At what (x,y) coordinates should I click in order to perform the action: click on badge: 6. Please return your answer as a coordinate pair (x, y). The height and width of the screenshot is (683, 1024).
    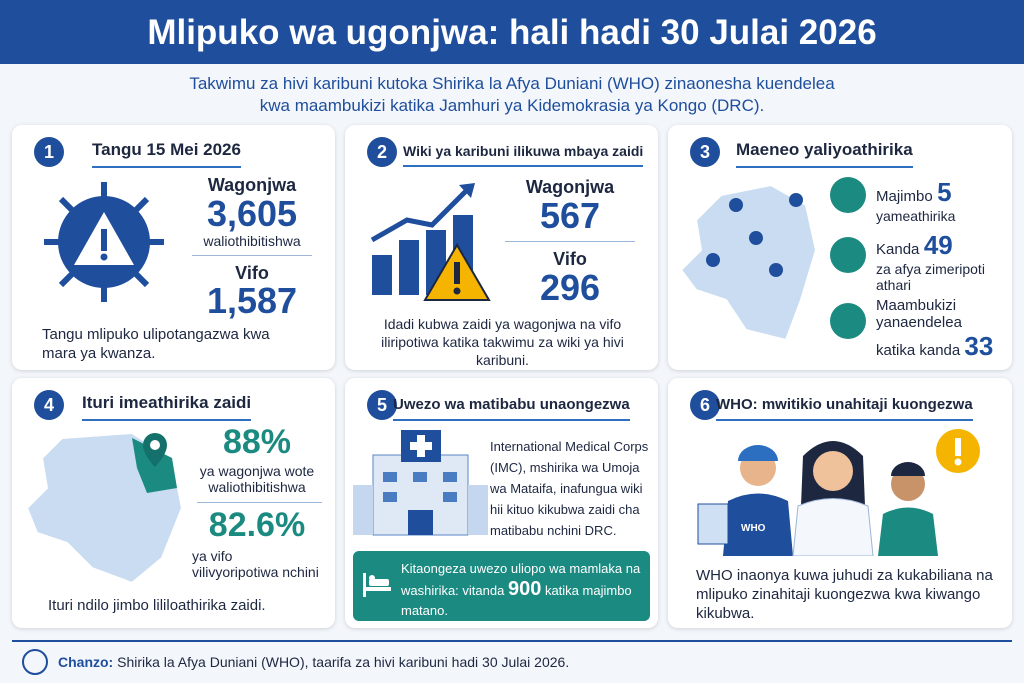
    Looking at the image, I should click on (705, 405).